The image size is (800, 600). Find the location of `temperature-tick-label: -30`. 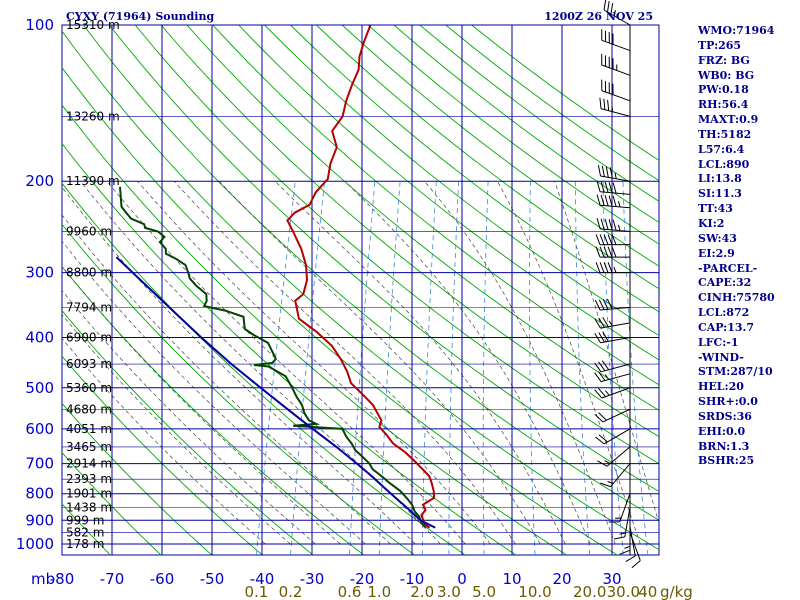

temperature-tick-label: -30 is located at coordinates (312, 579).